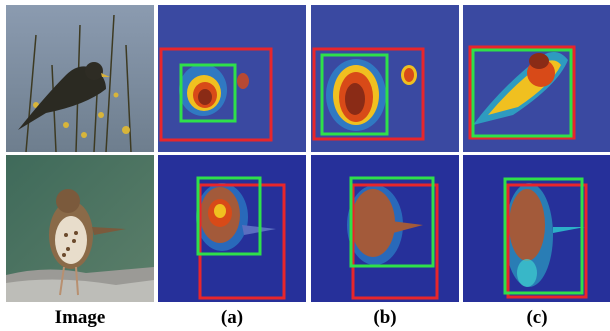 The image size is (610, 331). What do you see at coordinates (385, 228) in the screenshot?
I see `heatmap-b-sparrow` at bounding box center [385, 228].